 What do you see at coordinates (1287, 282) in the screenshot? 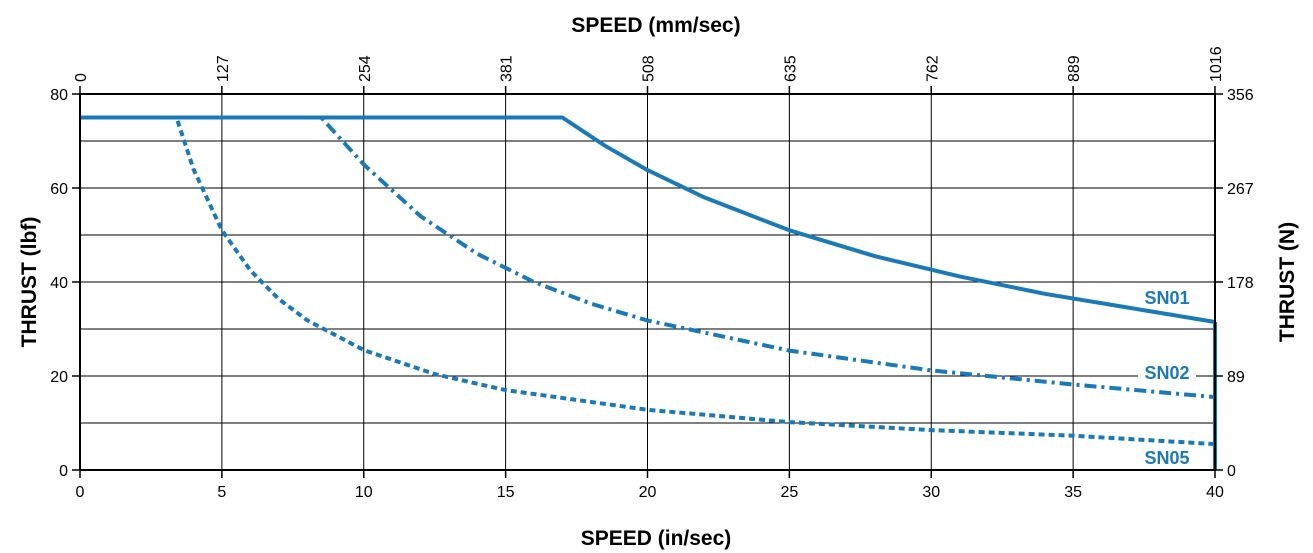
I see `y2-axis-title: THRUST (N)` at bounding box center [1287, 282].